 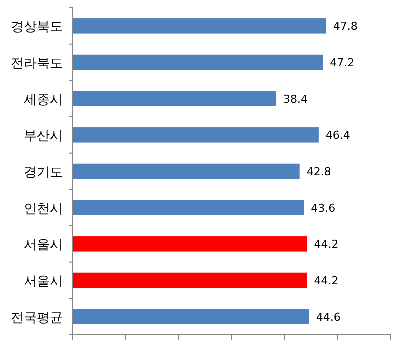 What do you see at coordinates (345, 27) in the screenshot?
I see `data-label: 47.8` at bounding box center [345, 27].